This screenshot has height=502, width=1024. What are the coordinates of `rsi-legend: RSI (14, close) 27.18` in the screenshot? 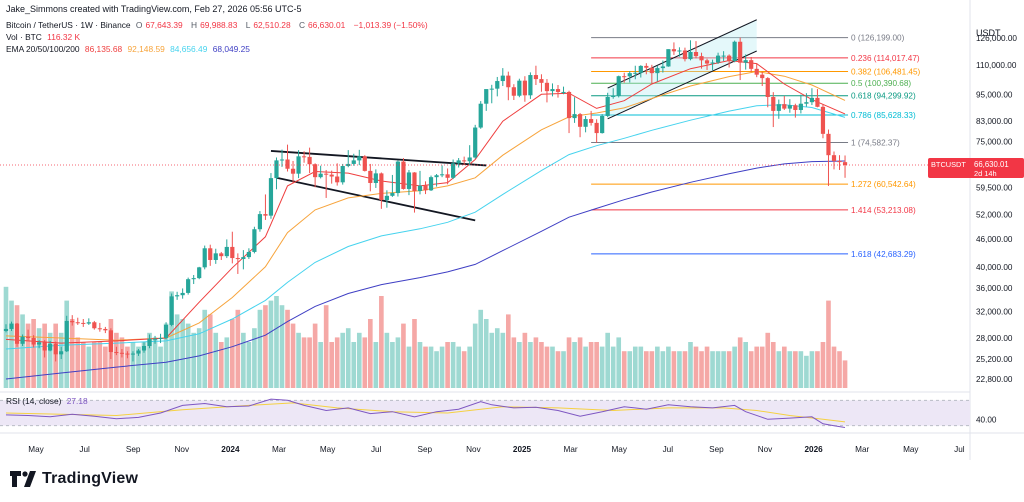 It's located at (48, 401).